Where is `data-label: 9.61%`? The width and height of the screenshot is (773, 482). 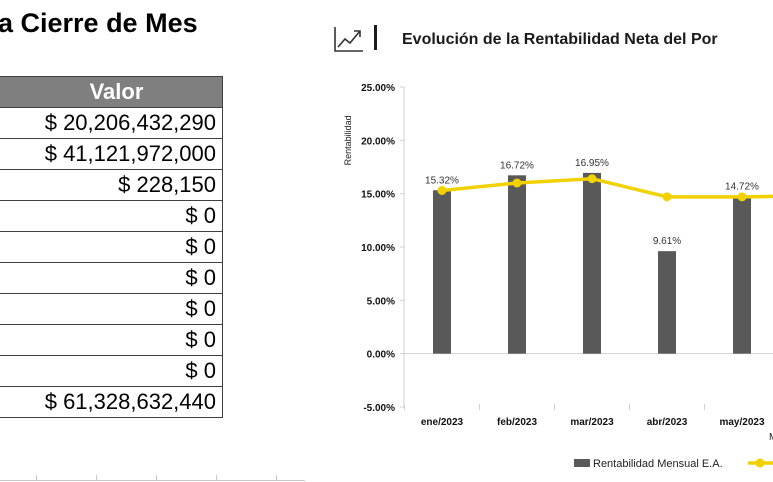 data-label: 9.61% is located at coordinates (667, 241).